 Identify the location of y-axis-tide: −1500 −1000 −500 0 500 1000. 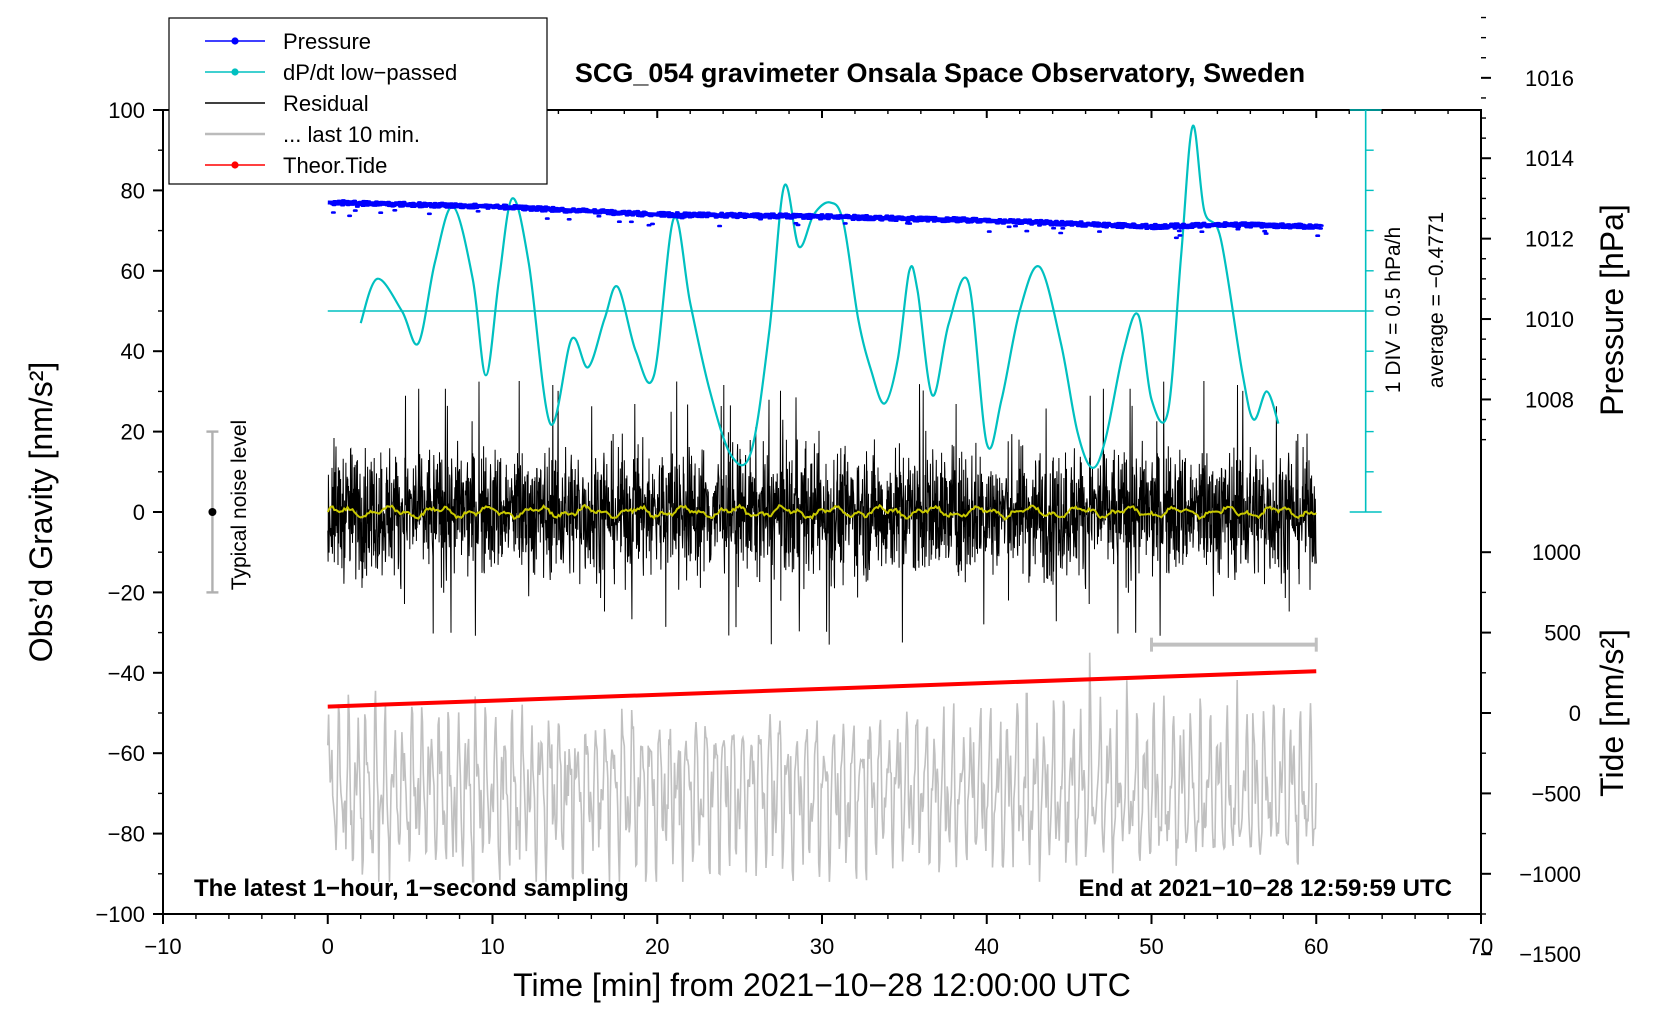
(1531, 753).